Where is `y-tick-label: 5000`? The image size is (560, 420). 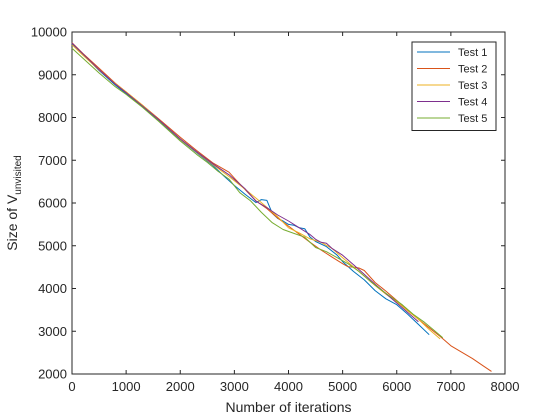 y-tick-label: 5000 is located at coordinates (52, 245).